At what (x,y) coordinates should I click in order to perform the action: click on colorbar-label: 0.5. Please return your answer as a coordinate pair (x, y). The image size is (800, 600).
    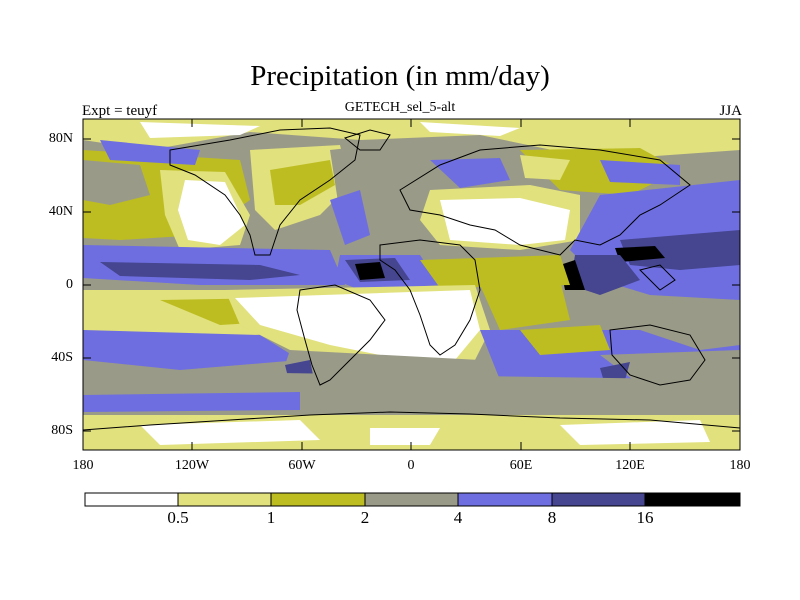
    Looking at the image, I should click on (178, 517).